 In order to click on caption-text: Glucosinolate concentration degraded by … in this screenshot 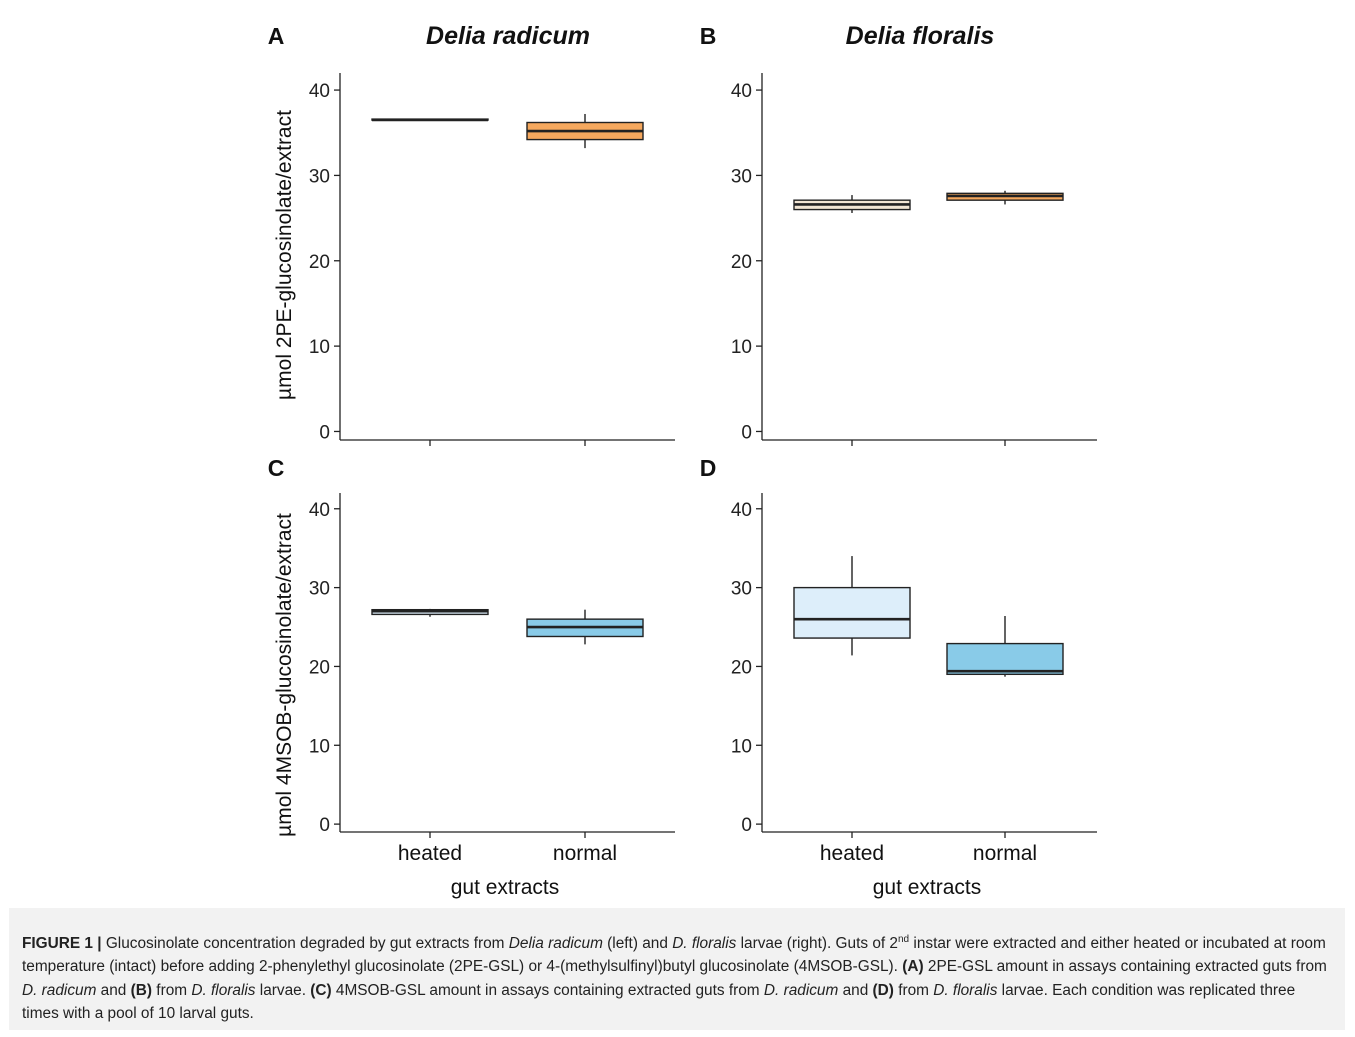, I will do `click(305, 943)`.